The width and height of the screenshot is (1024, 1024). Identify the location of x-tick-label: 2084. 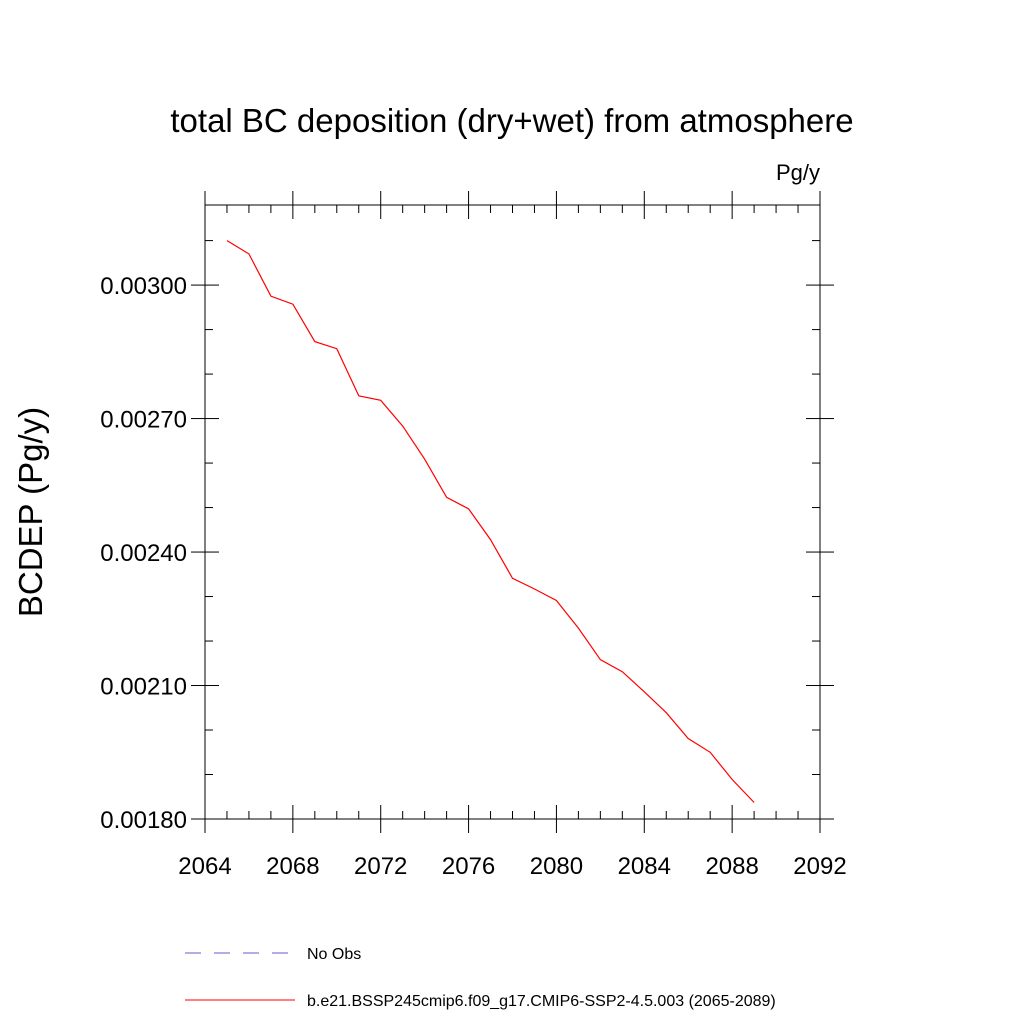
(644, 866).